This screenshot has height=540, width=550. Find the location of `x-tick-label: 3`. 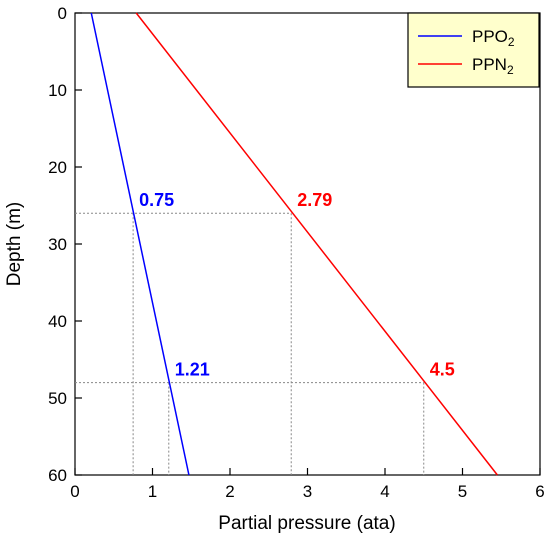

x-tick-label: 3 is located at coordinates (307, 491).